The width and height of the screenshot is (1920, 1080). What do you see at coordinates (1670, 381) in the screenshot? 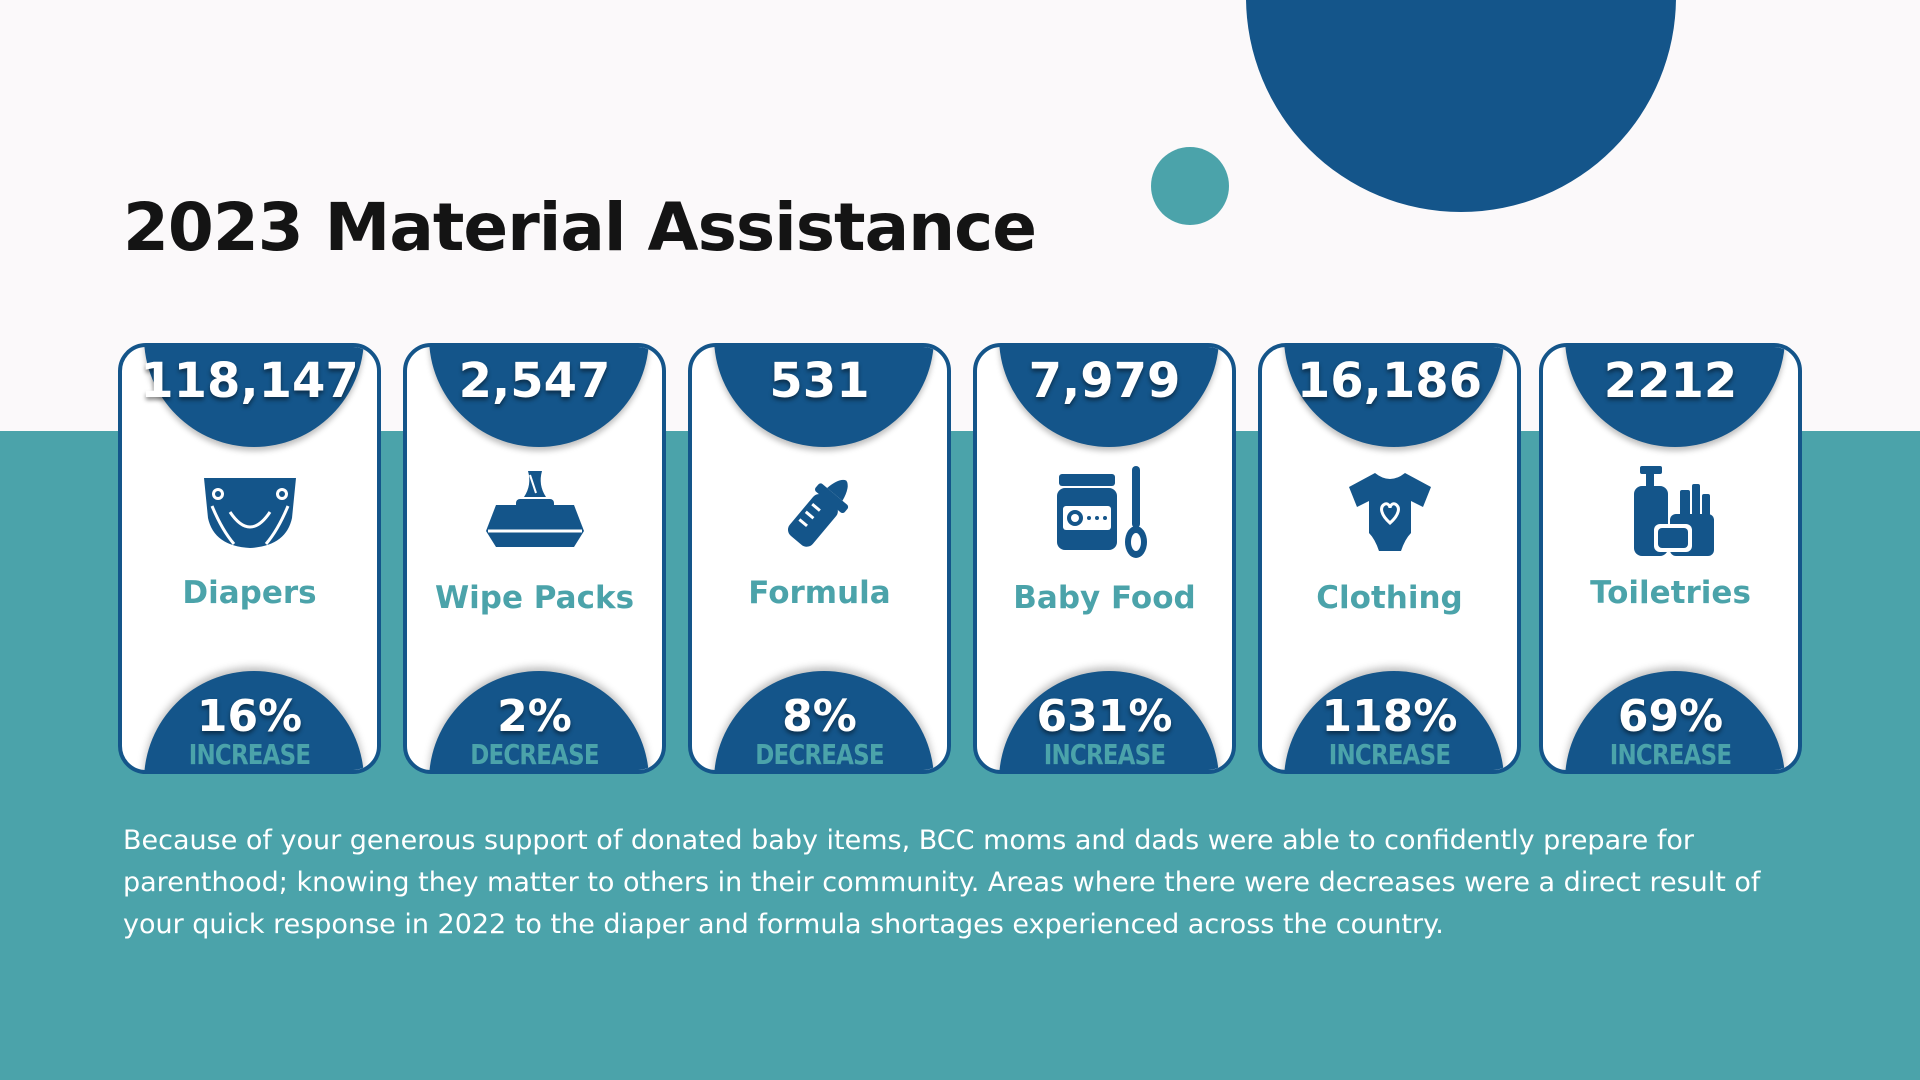
I see `card-value: 2212` at bounding box center [1670, 381].